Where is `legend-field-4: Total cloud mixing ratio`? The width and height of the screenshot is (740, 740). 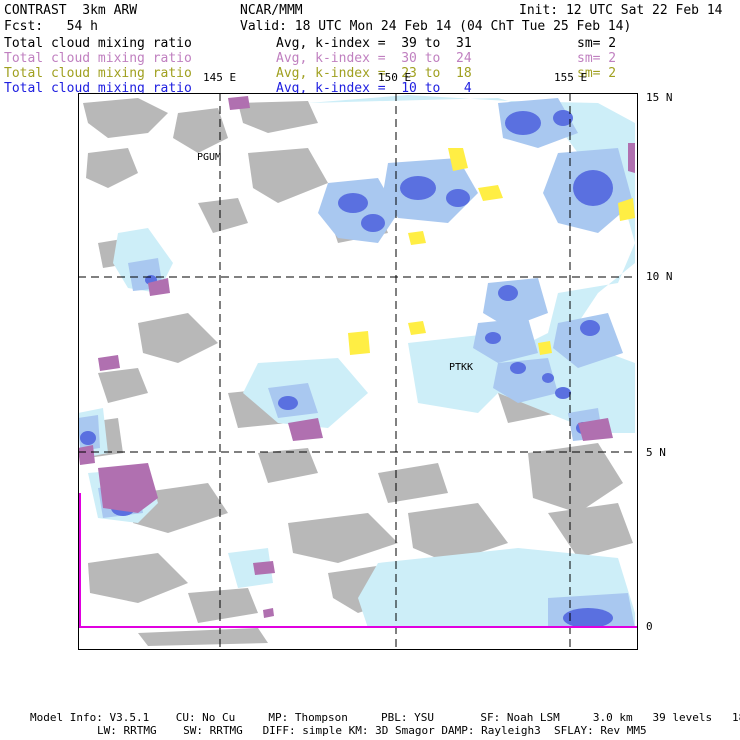
legend-field-4: Total cloud mixing ratio is located at coordinates (98, 88).